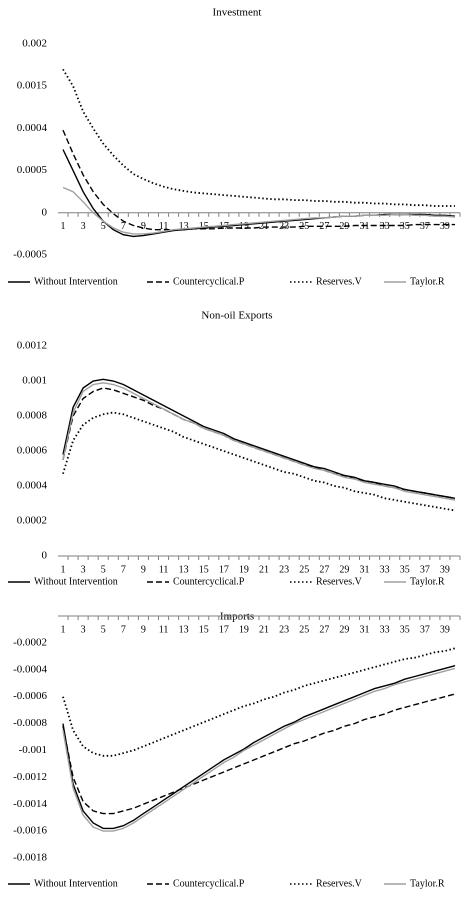 This screenshot has height=900, width=474. What do you see at coordinates (237, 13) in the screenshot?
I see `chart-title: Investment` at bounding box center [237, 13].